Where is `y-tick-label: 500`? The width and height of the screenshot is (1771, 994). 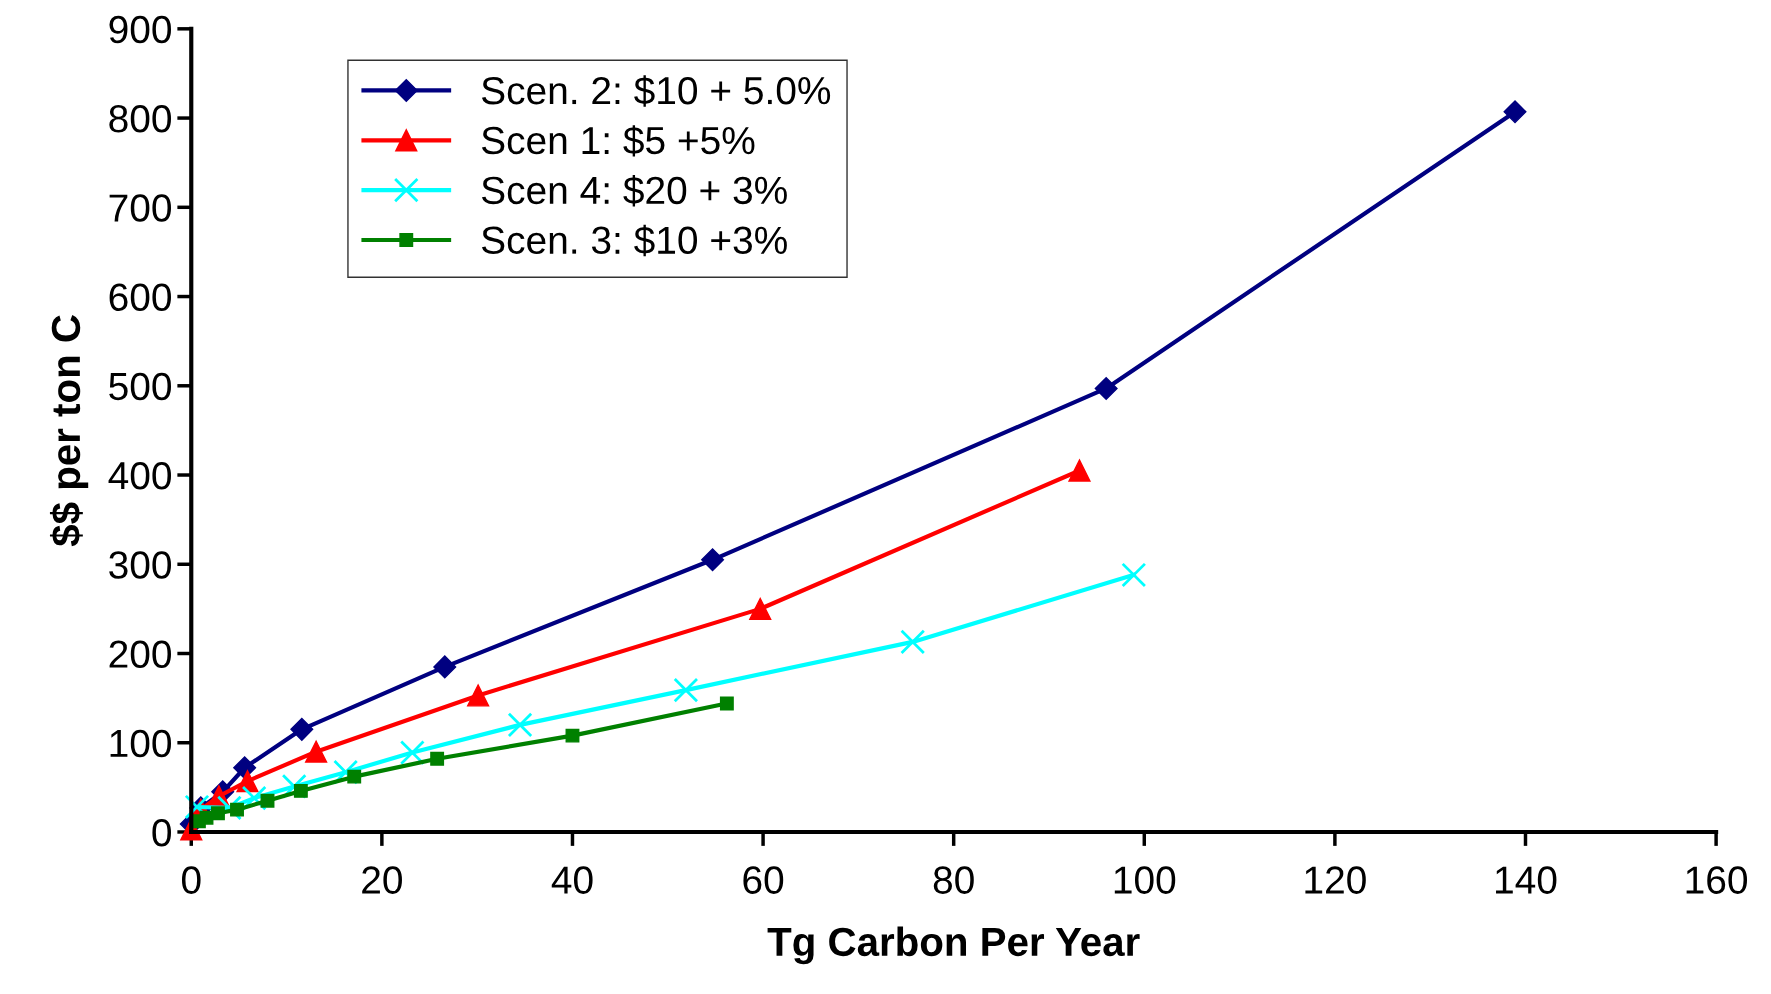
y-tick-label: 500 is located at coordinates (140, 386).